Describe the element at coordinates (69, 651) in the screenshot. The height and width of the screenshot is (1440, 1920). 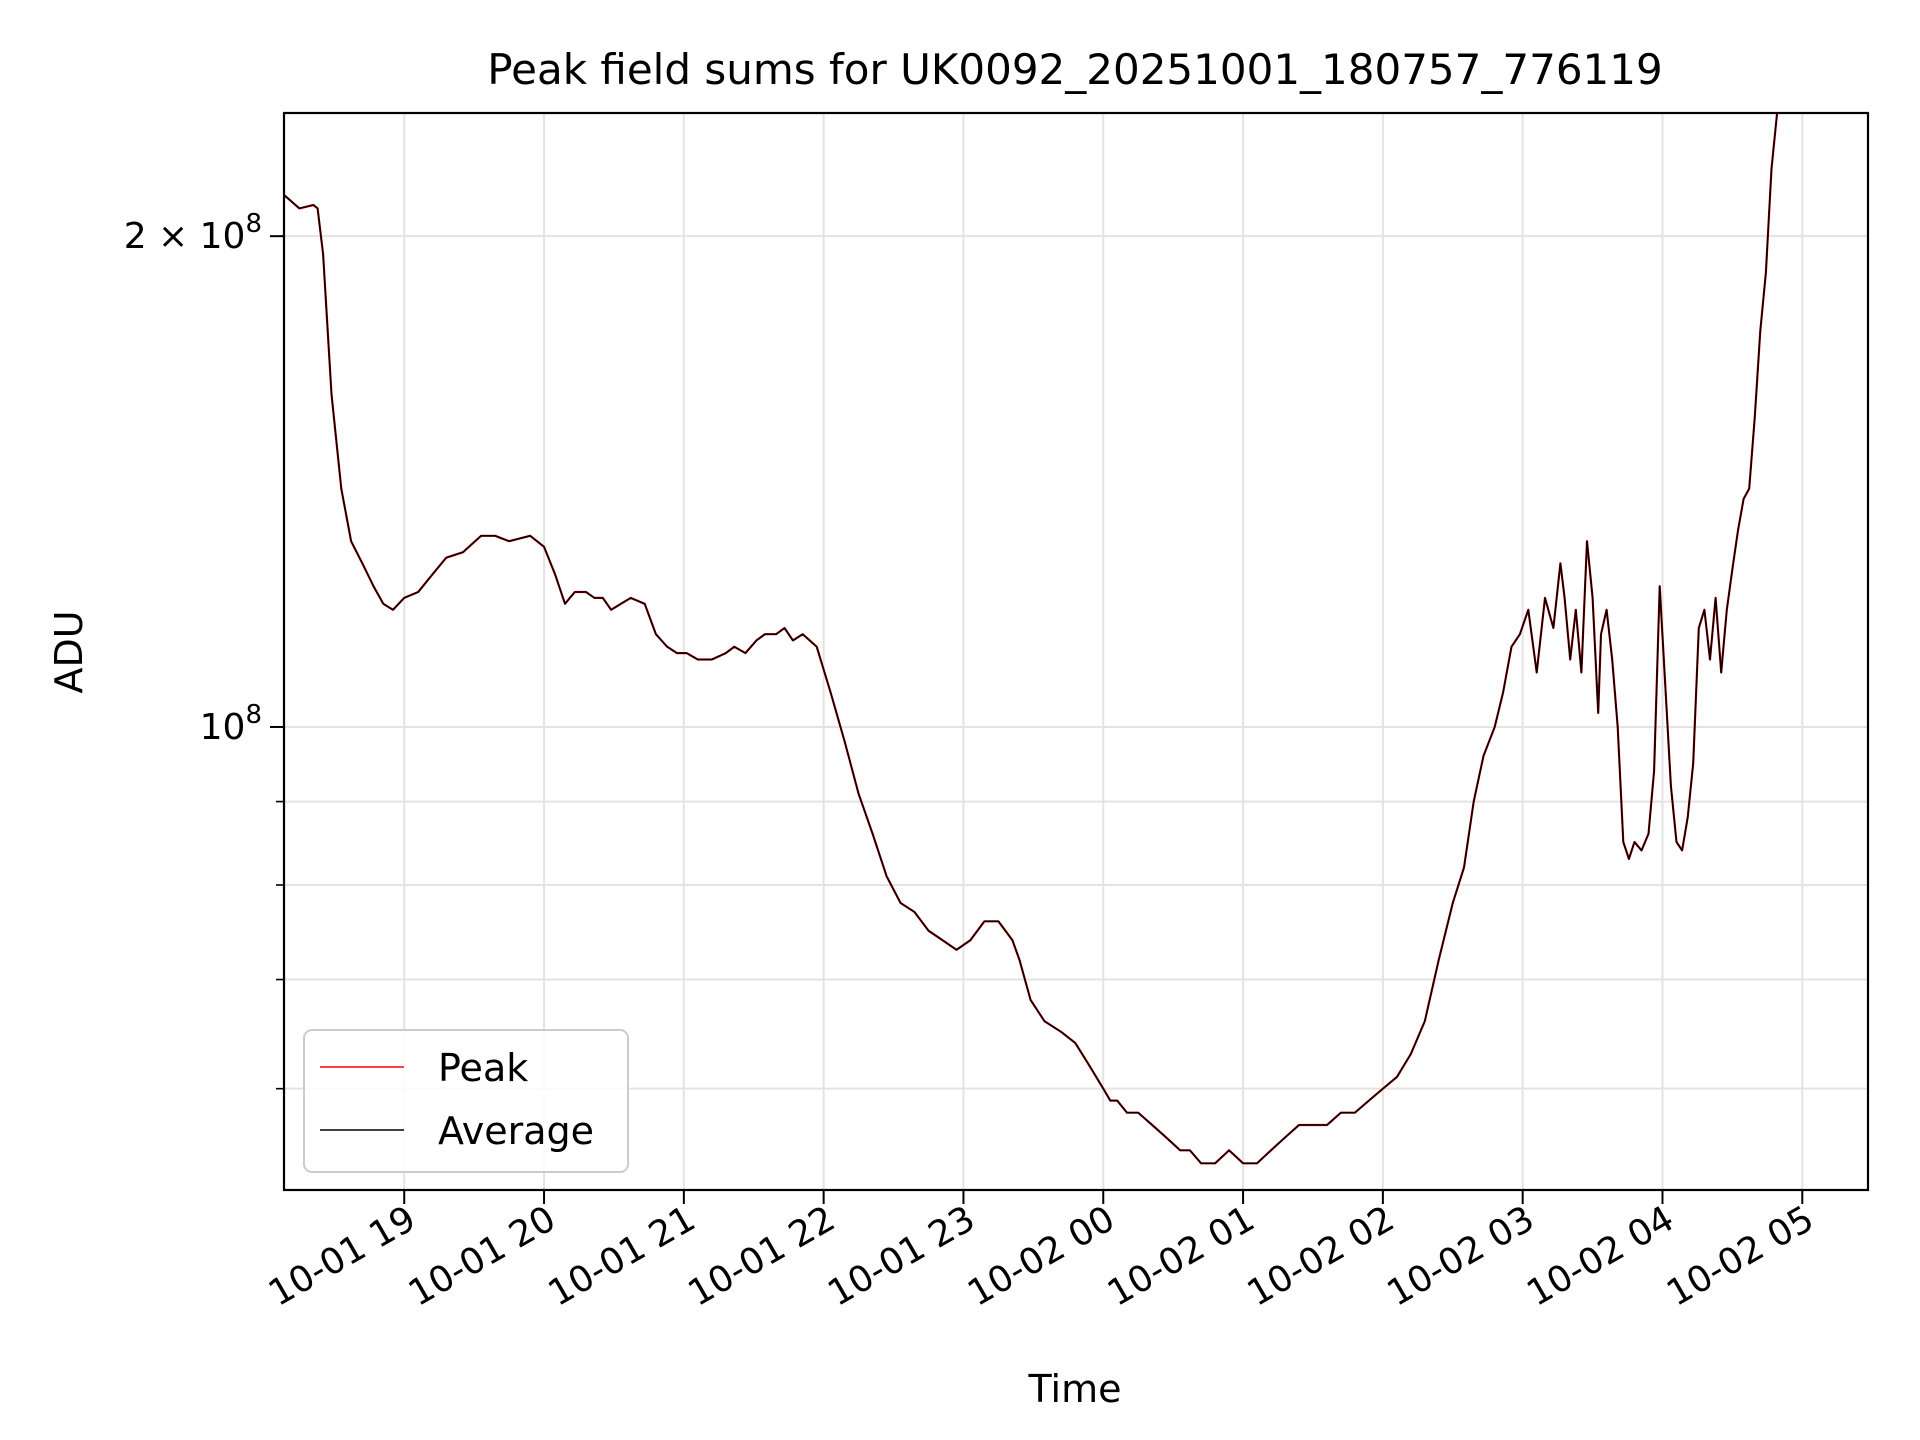
I see `y-axis-label: ADU` at that location.